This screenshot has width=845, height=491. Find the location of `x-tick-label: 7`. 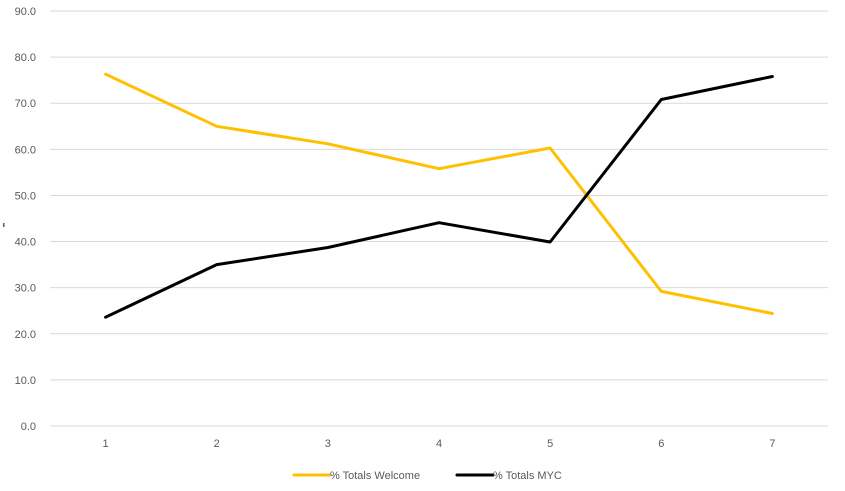

x-tick-label: 7 is located at coordinates (772, 444).